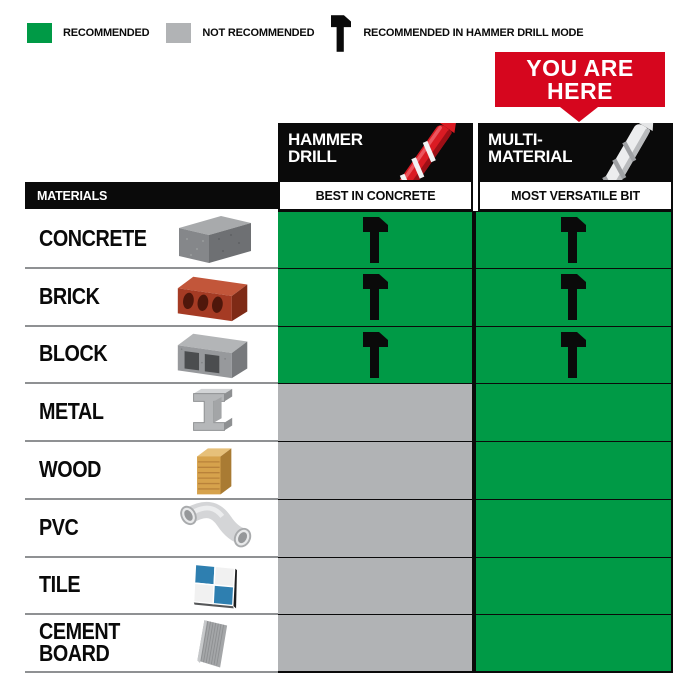 This screenshot has height=700, width=700. Describe the element at coordinates (213, 354) in the screenshot. I see `cinder-block-image` at that location.